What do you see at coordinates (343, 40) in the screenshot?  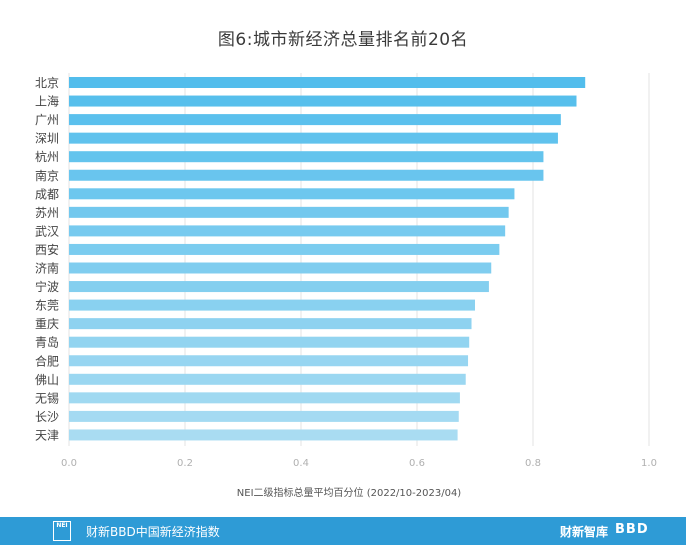 I see `chart-title: 图6:城市新经济总量排名前20名` at bounding box center [343, 40].